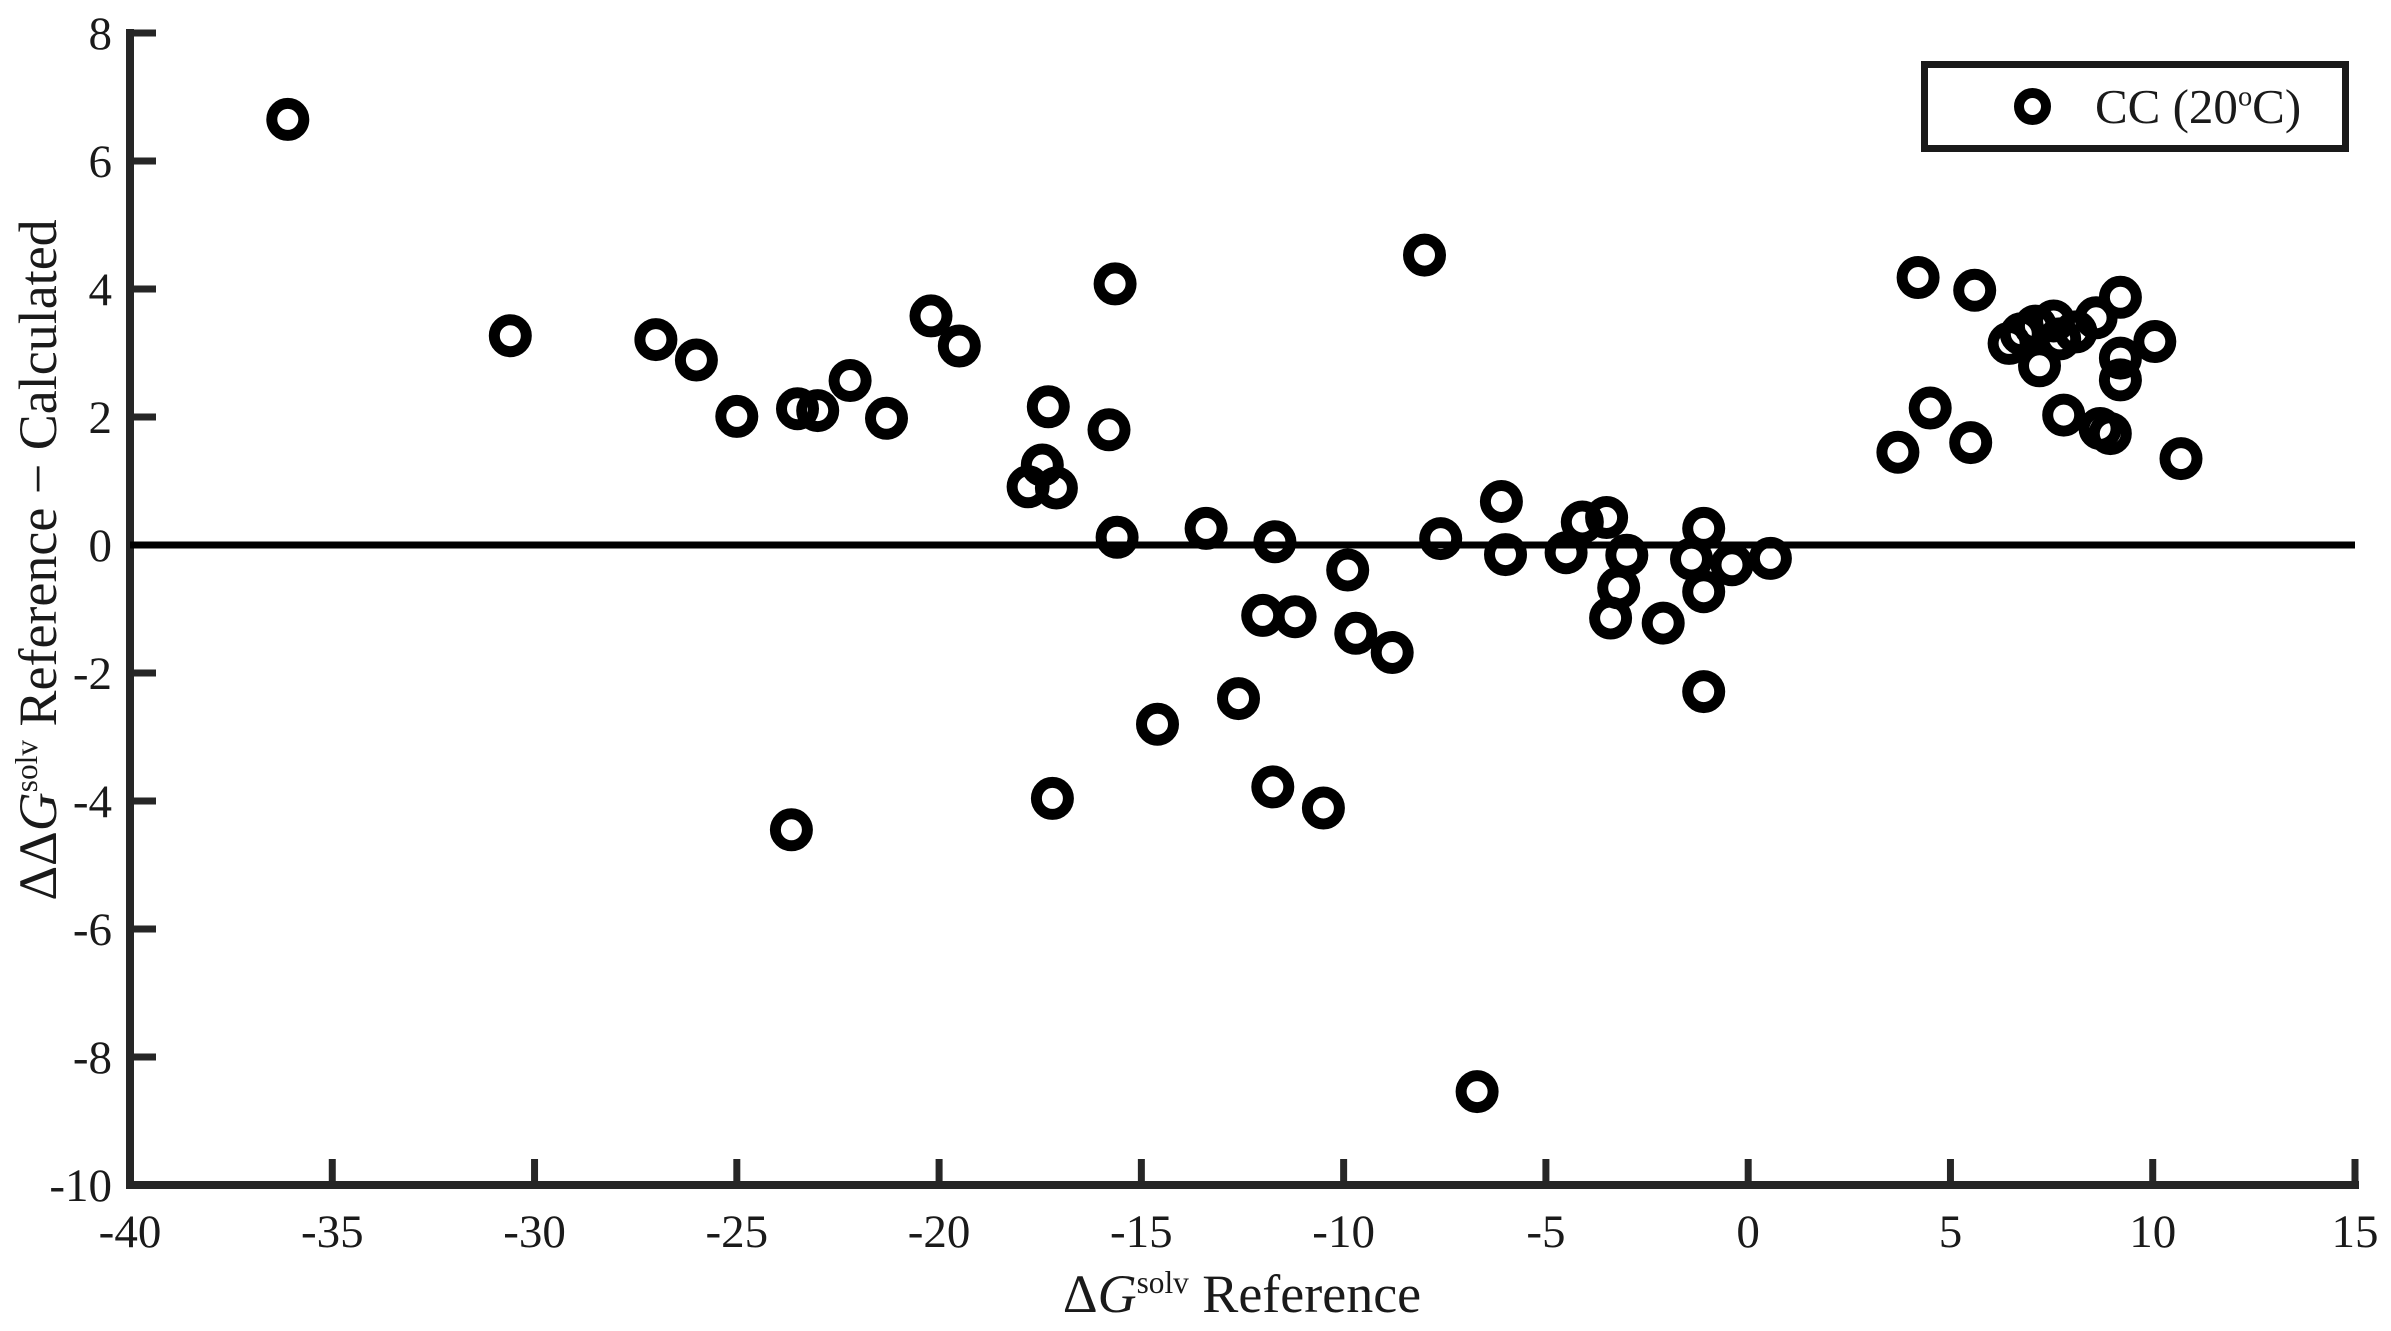 The image size is (2391, 1331). I want to click on x-tick-label: -40, so click(130, 1232).